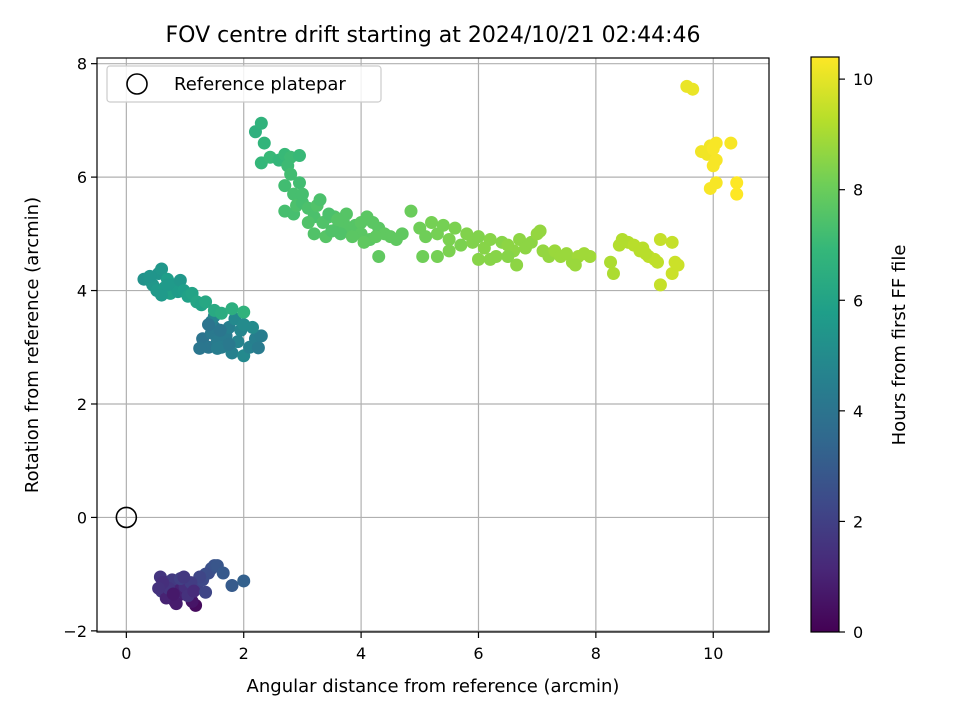  What do you see at coordinates (858, 521) in the screenshot?
I see `colorbar-tick-label: 2` at bounding box center [858, 521].